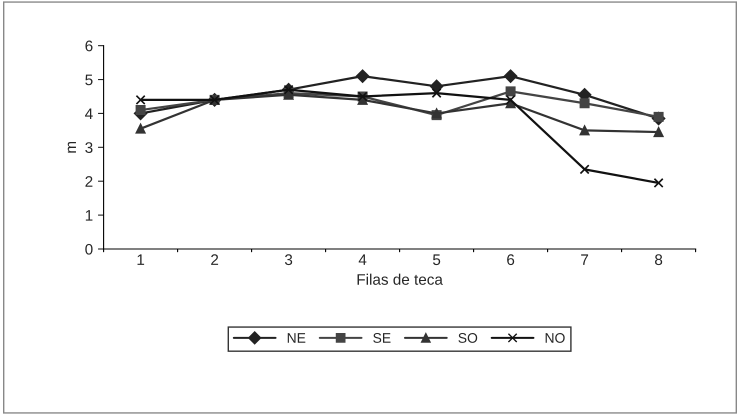 The height and width of the screenshot is (415, 740). I want to click on x-tick-label: 4, so click(362, 259).